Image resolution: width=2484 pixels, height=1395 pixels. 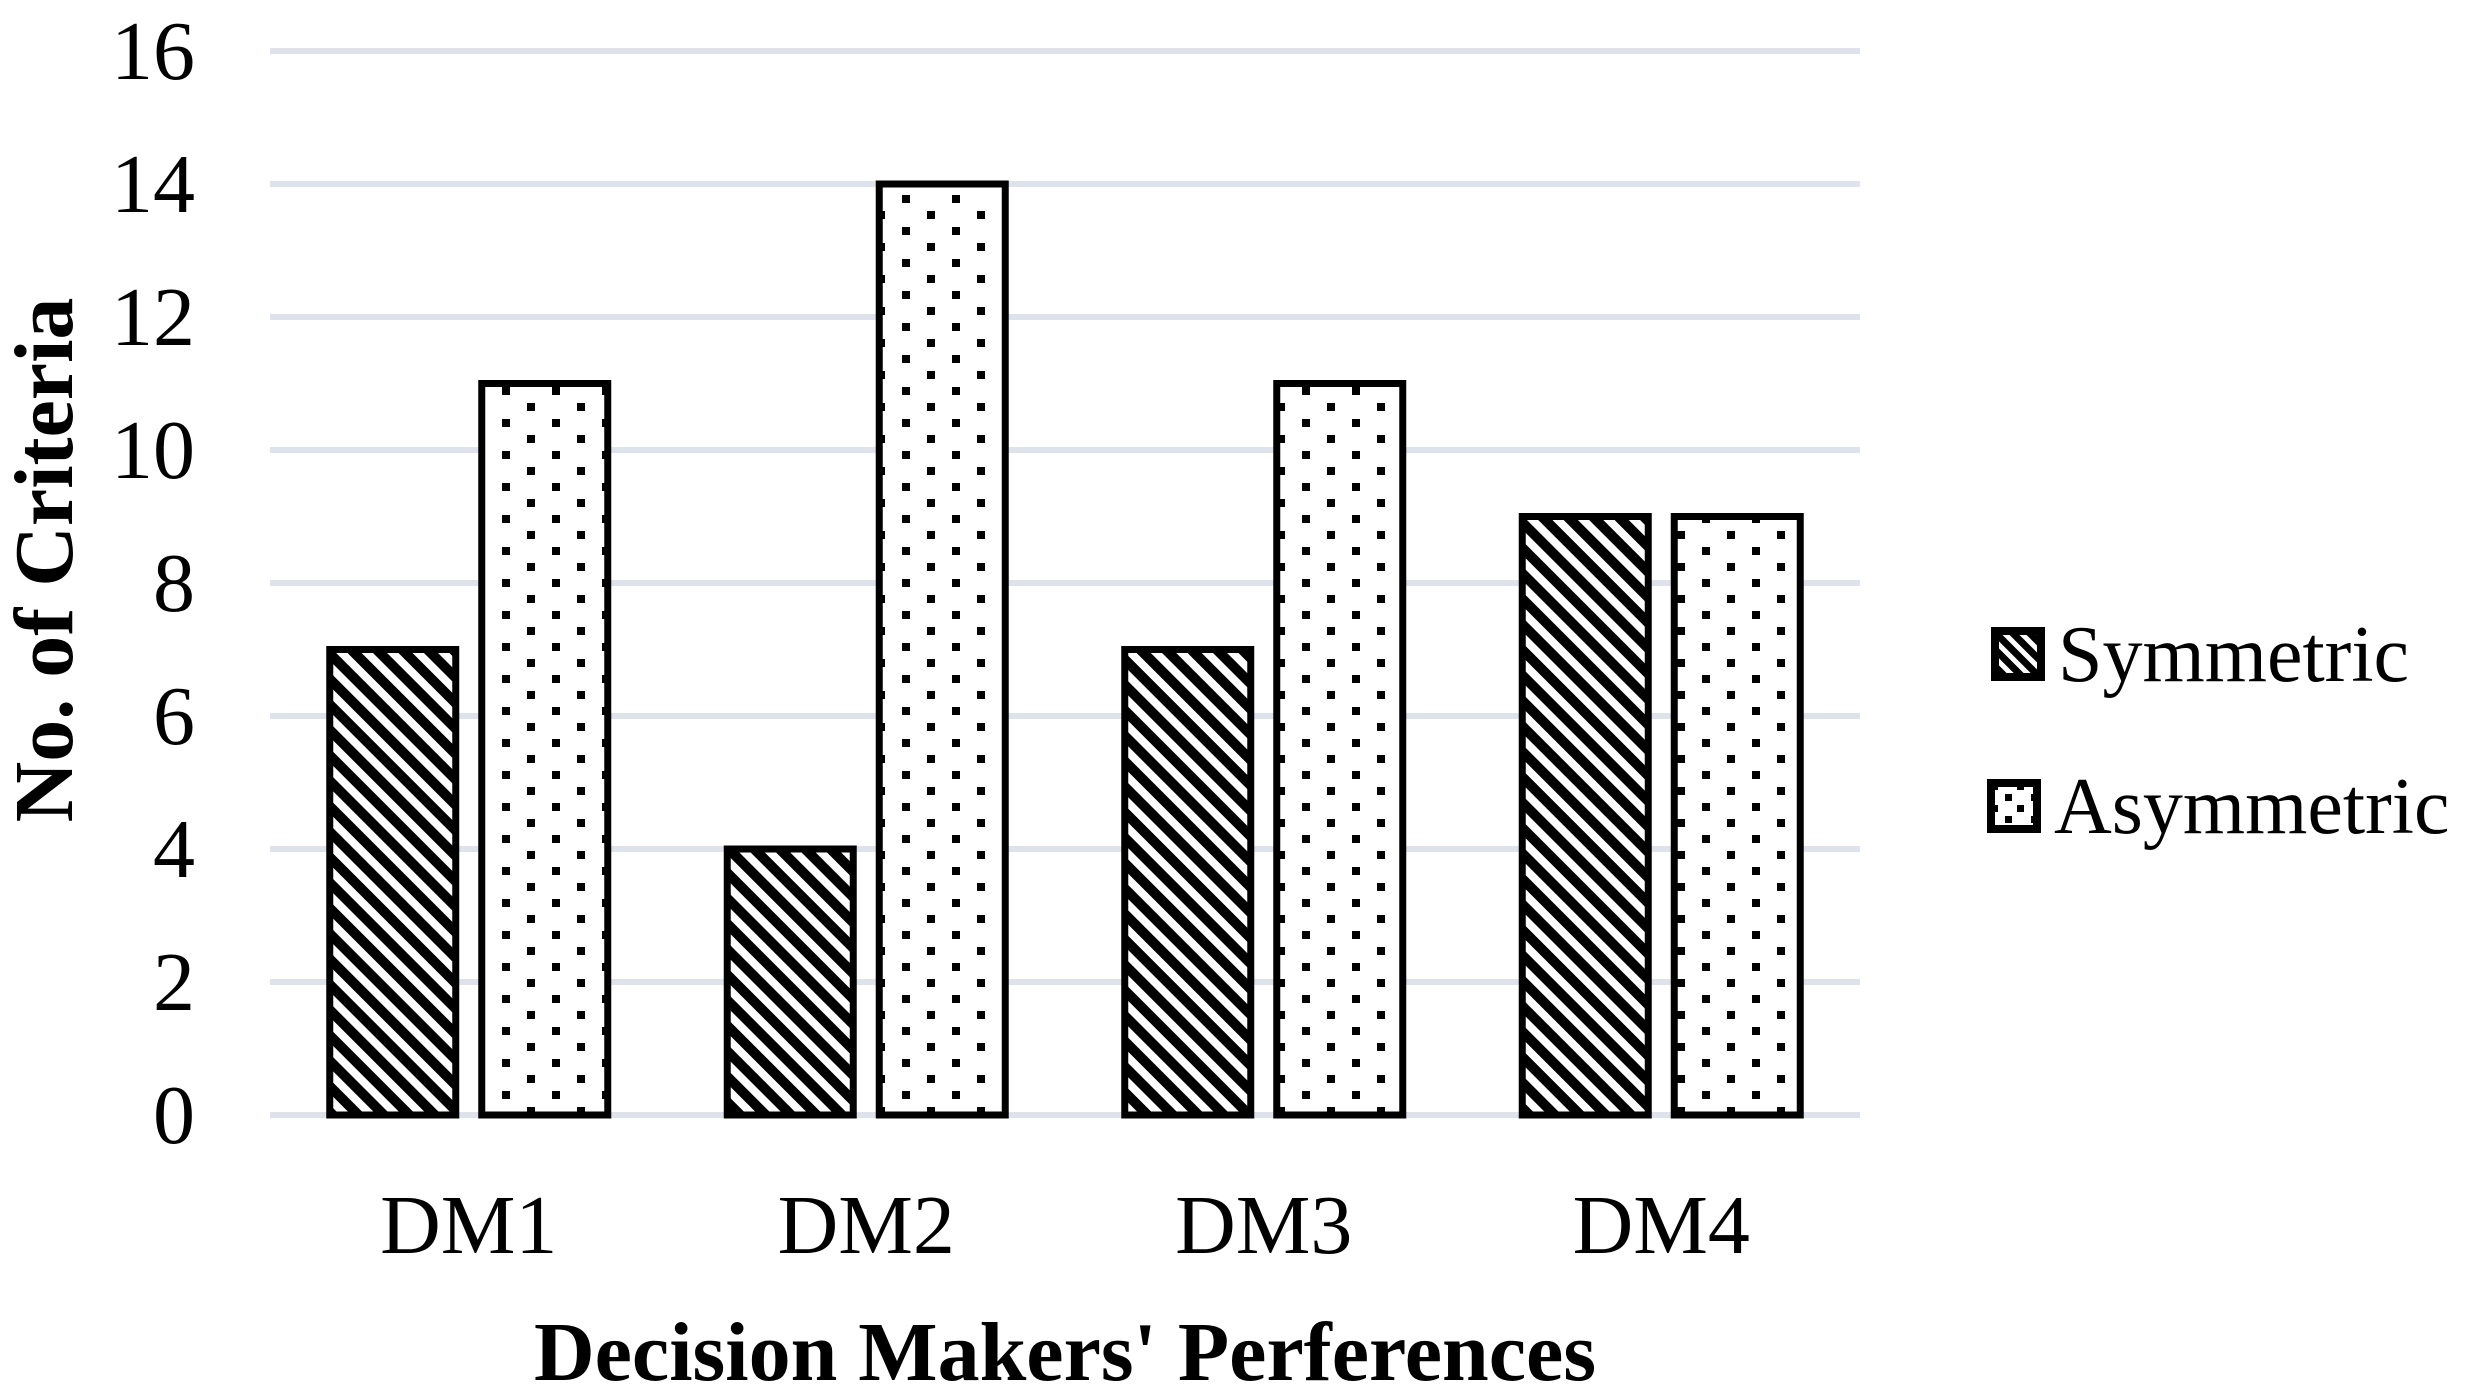 I want to click on y-tick-label-10: 10, so click(x=153, y=450).